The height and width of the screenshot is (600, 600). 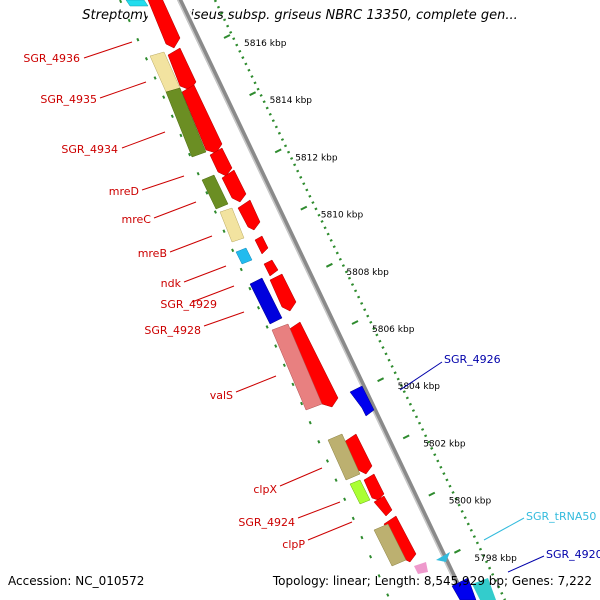 I want to click on right-gene-labels: SGR_4926 SGR_tRNA50 SGR_4920, so click(x=499, y=463).